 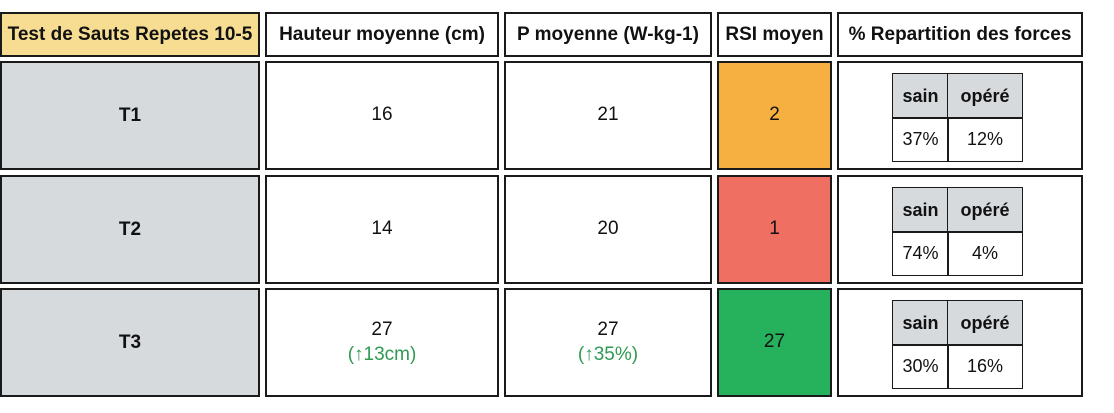 I want to click on puissance-number: 20, so click(x=608, y=229).